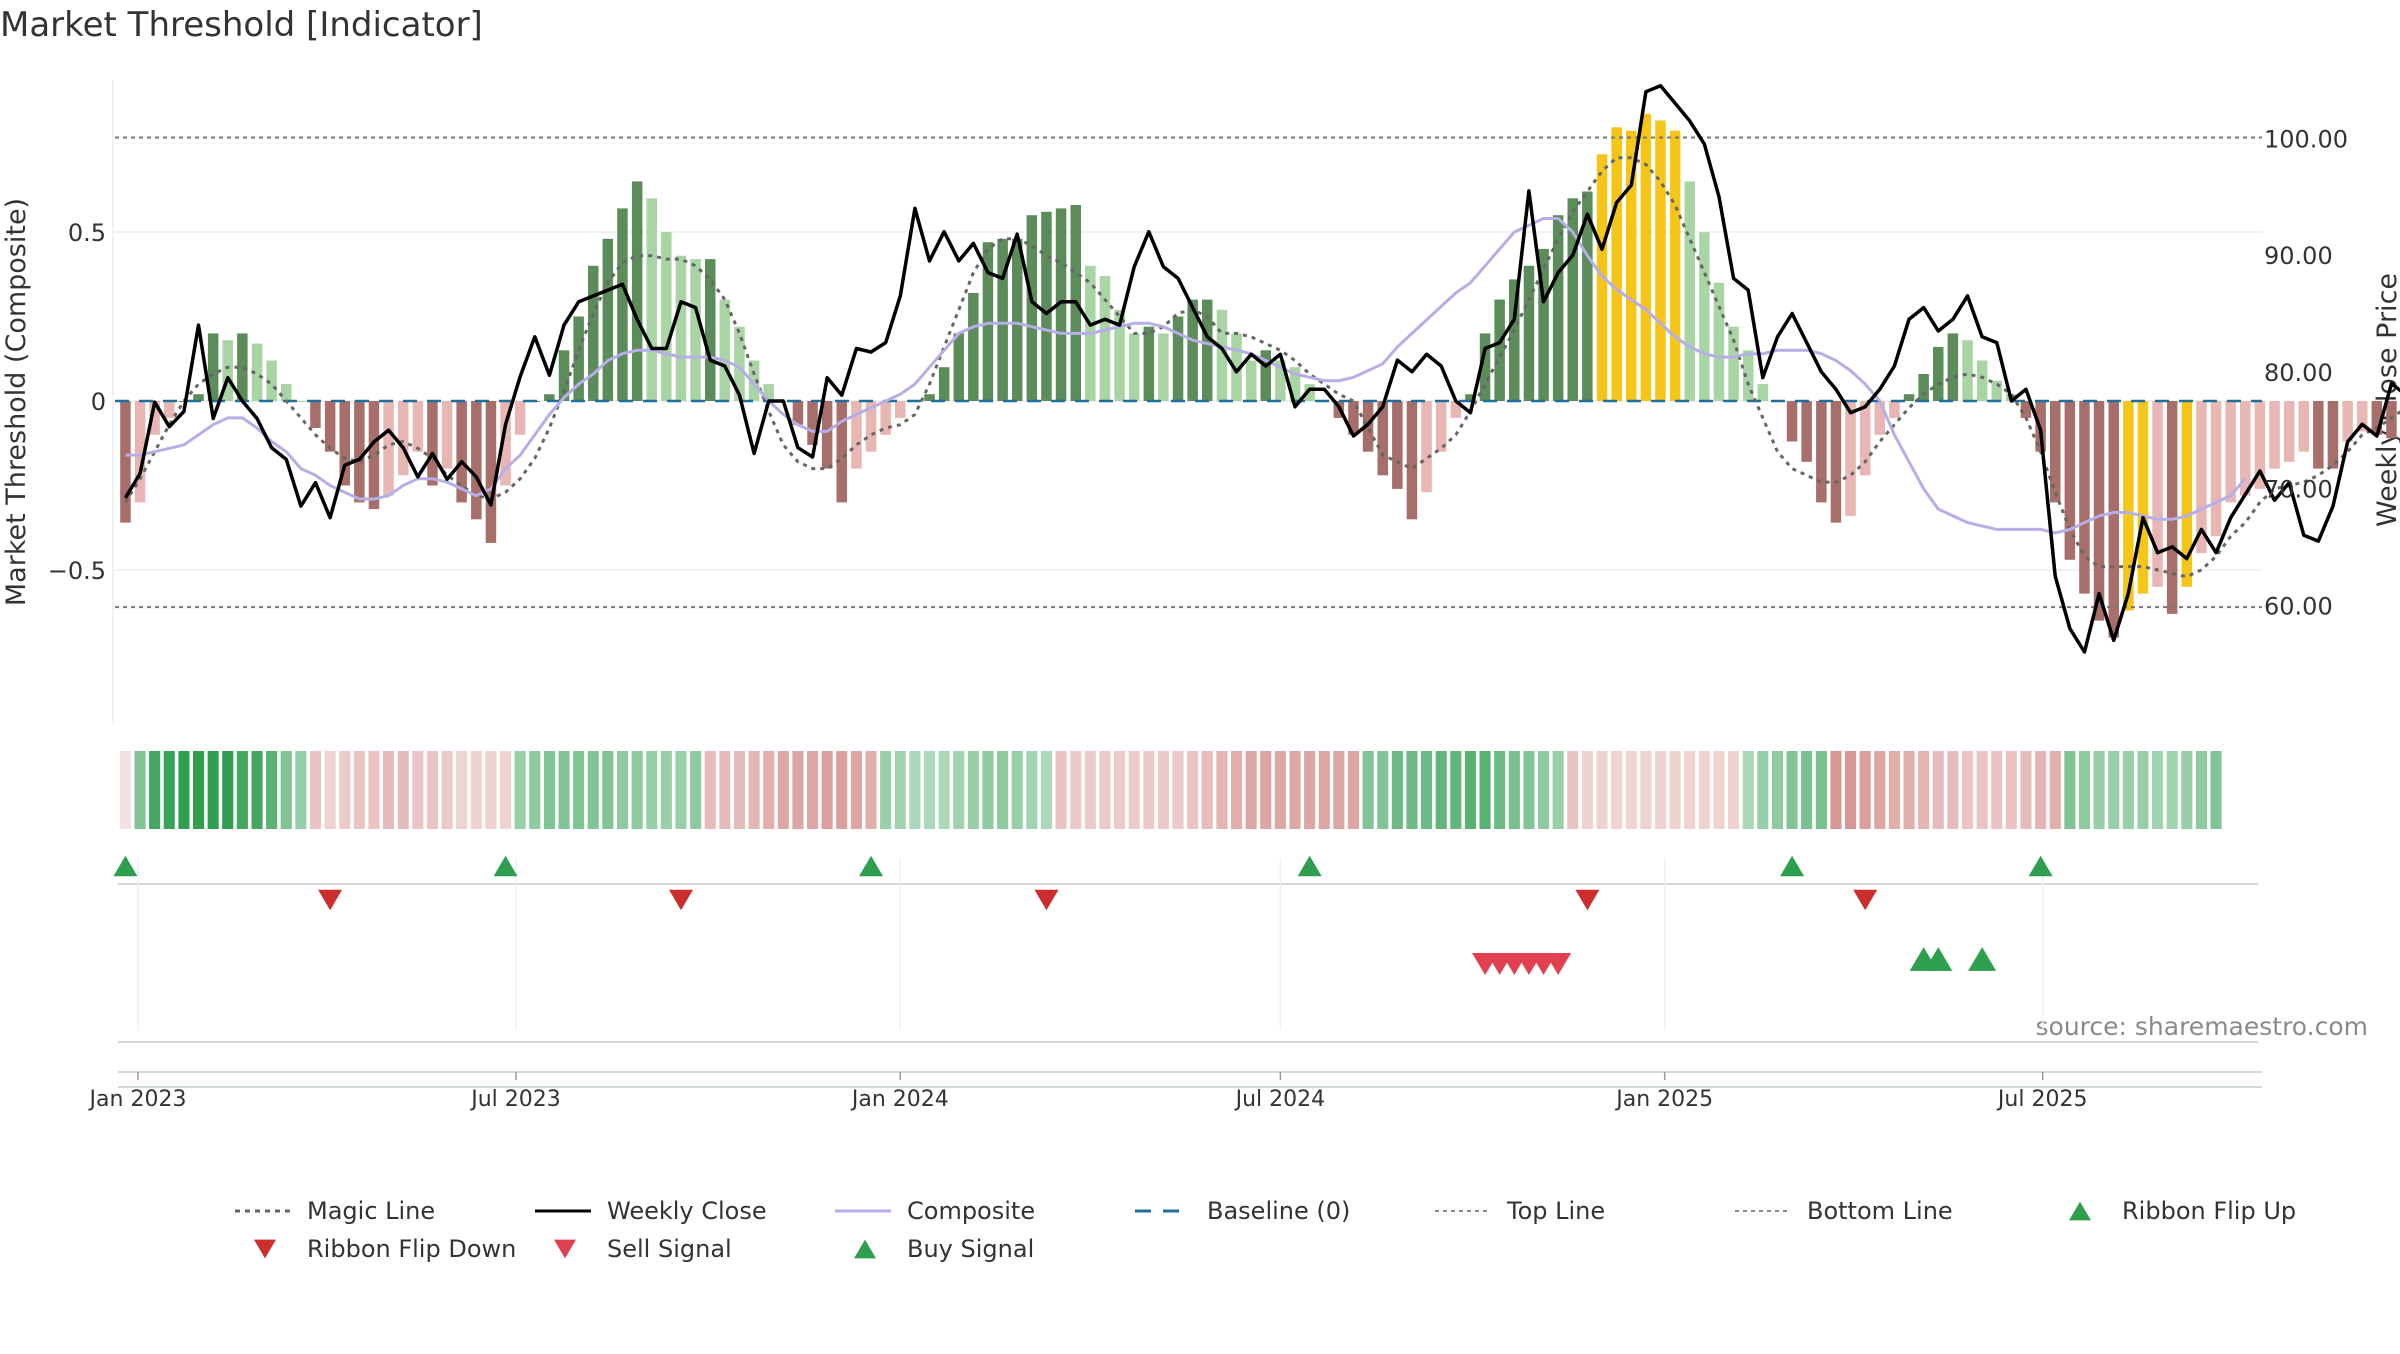 The width and height of the screenshot is (2400, 1354). I want to click on legend-label: Ribbon Flip Up, so click(2209, 1211).